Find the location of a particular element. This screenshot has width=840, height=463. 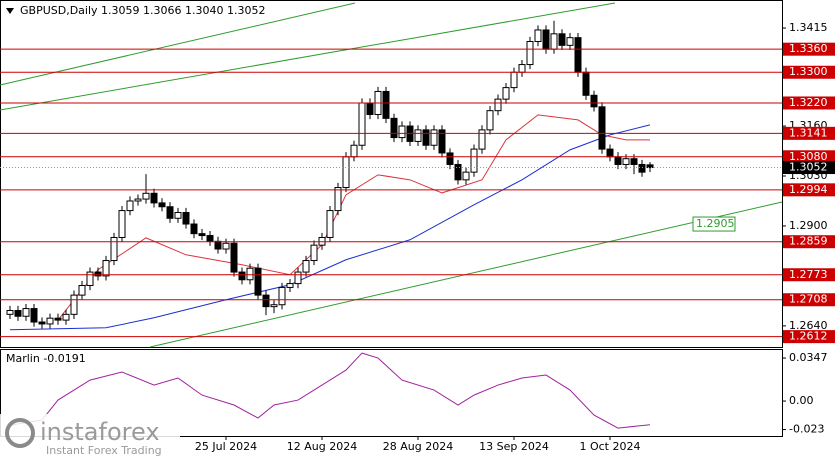

level-label: 1.3080 is located at coordinates (808, 156).